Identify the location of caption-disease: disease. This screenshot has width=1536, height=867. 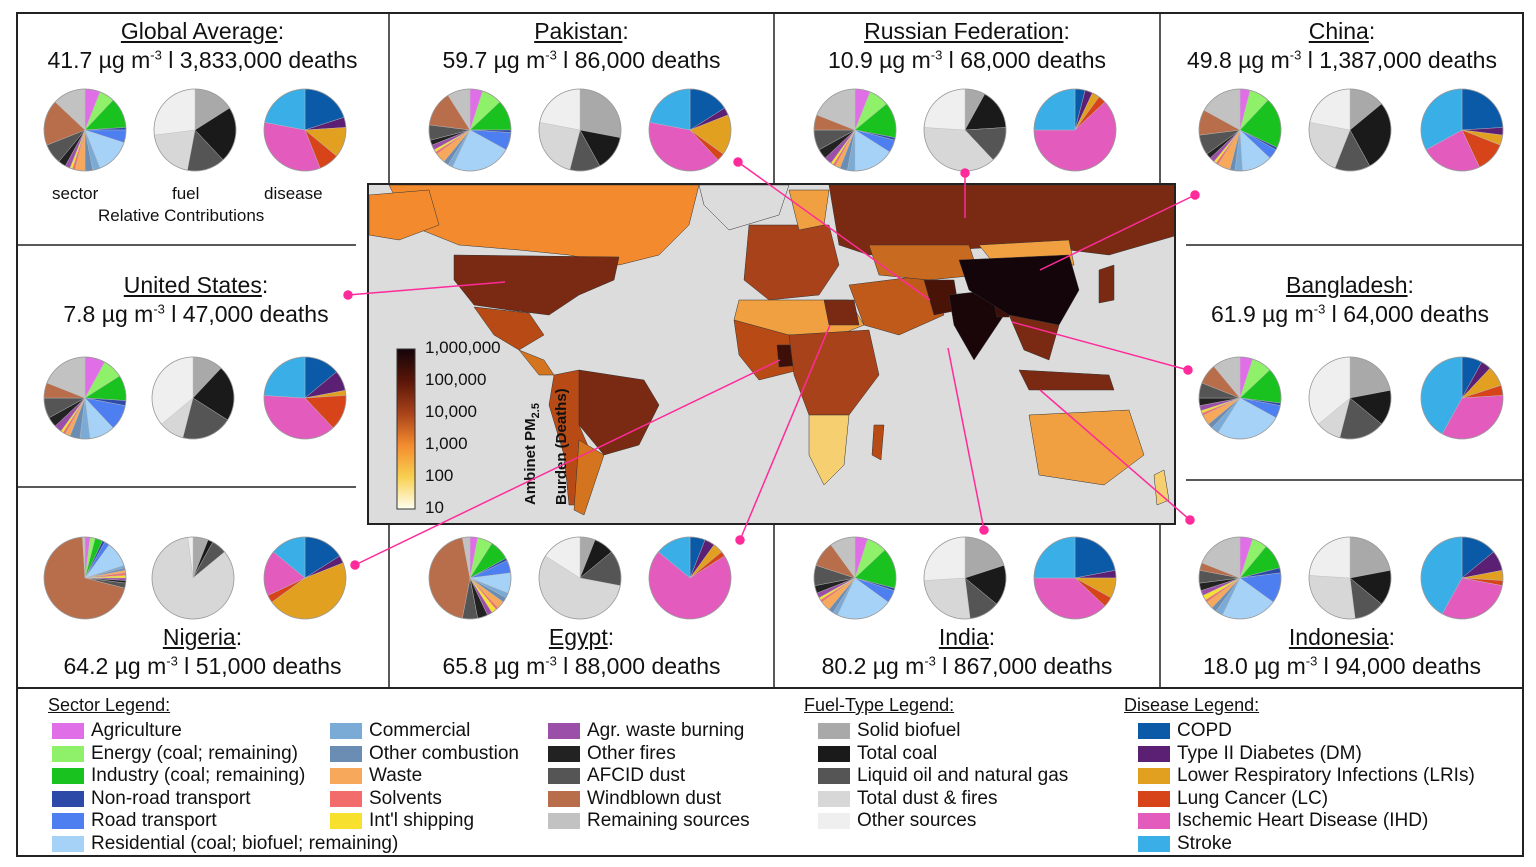
(293, 193).